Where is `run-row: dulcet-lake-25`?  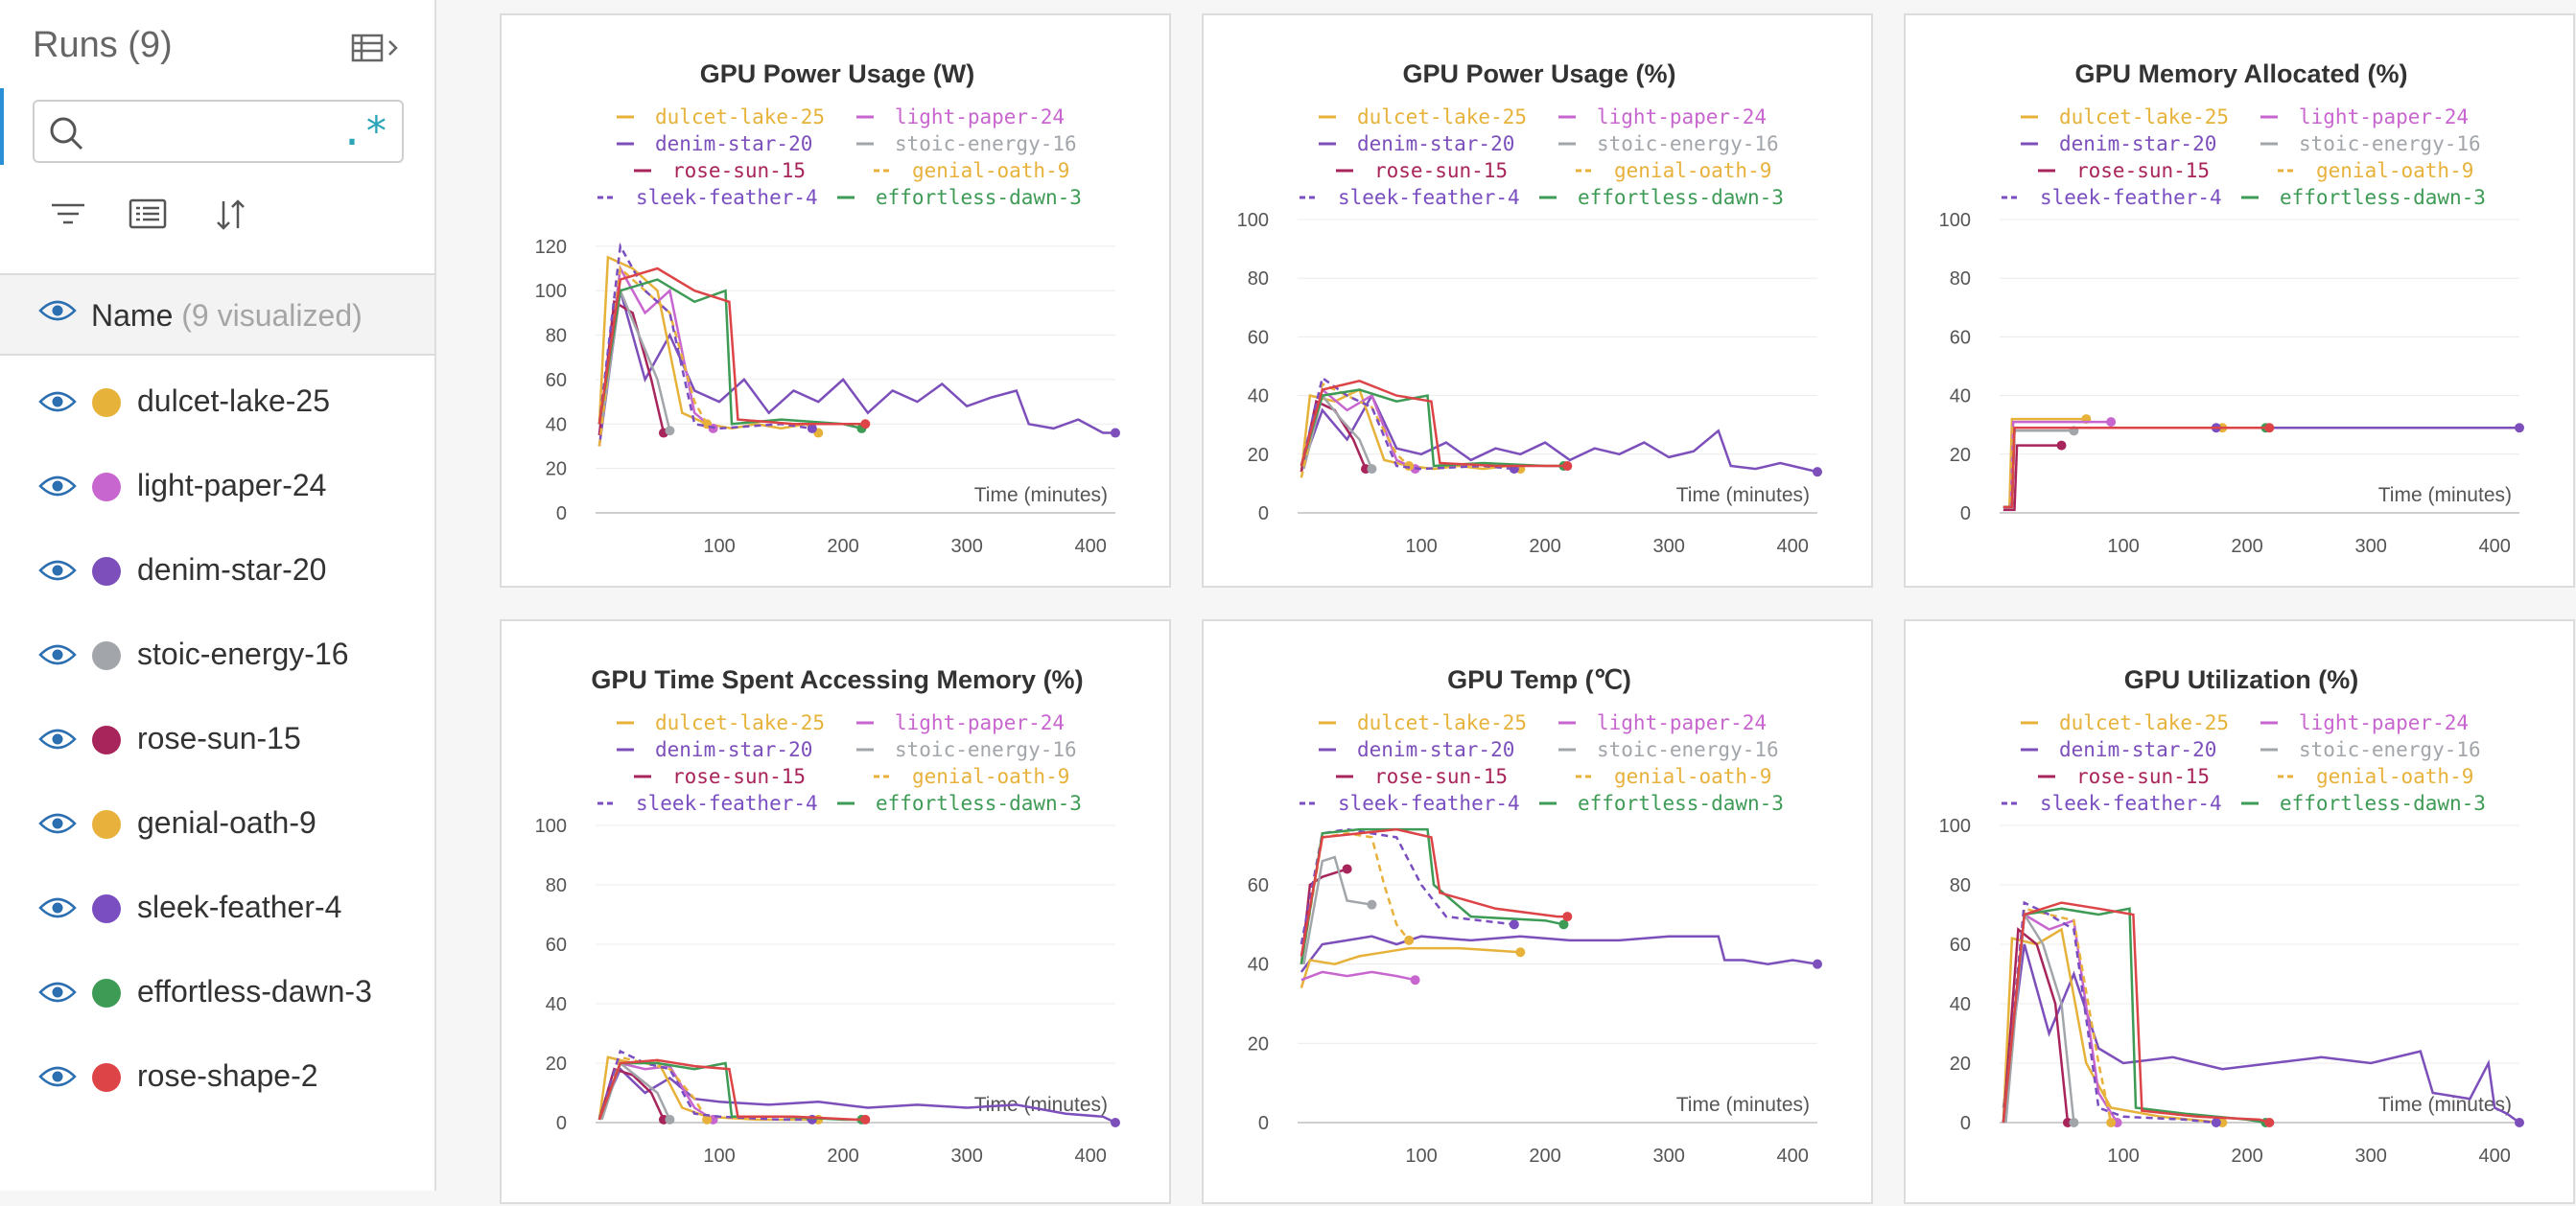
run-row: dulcet-lake-25 is located at coordinates (217, 402).